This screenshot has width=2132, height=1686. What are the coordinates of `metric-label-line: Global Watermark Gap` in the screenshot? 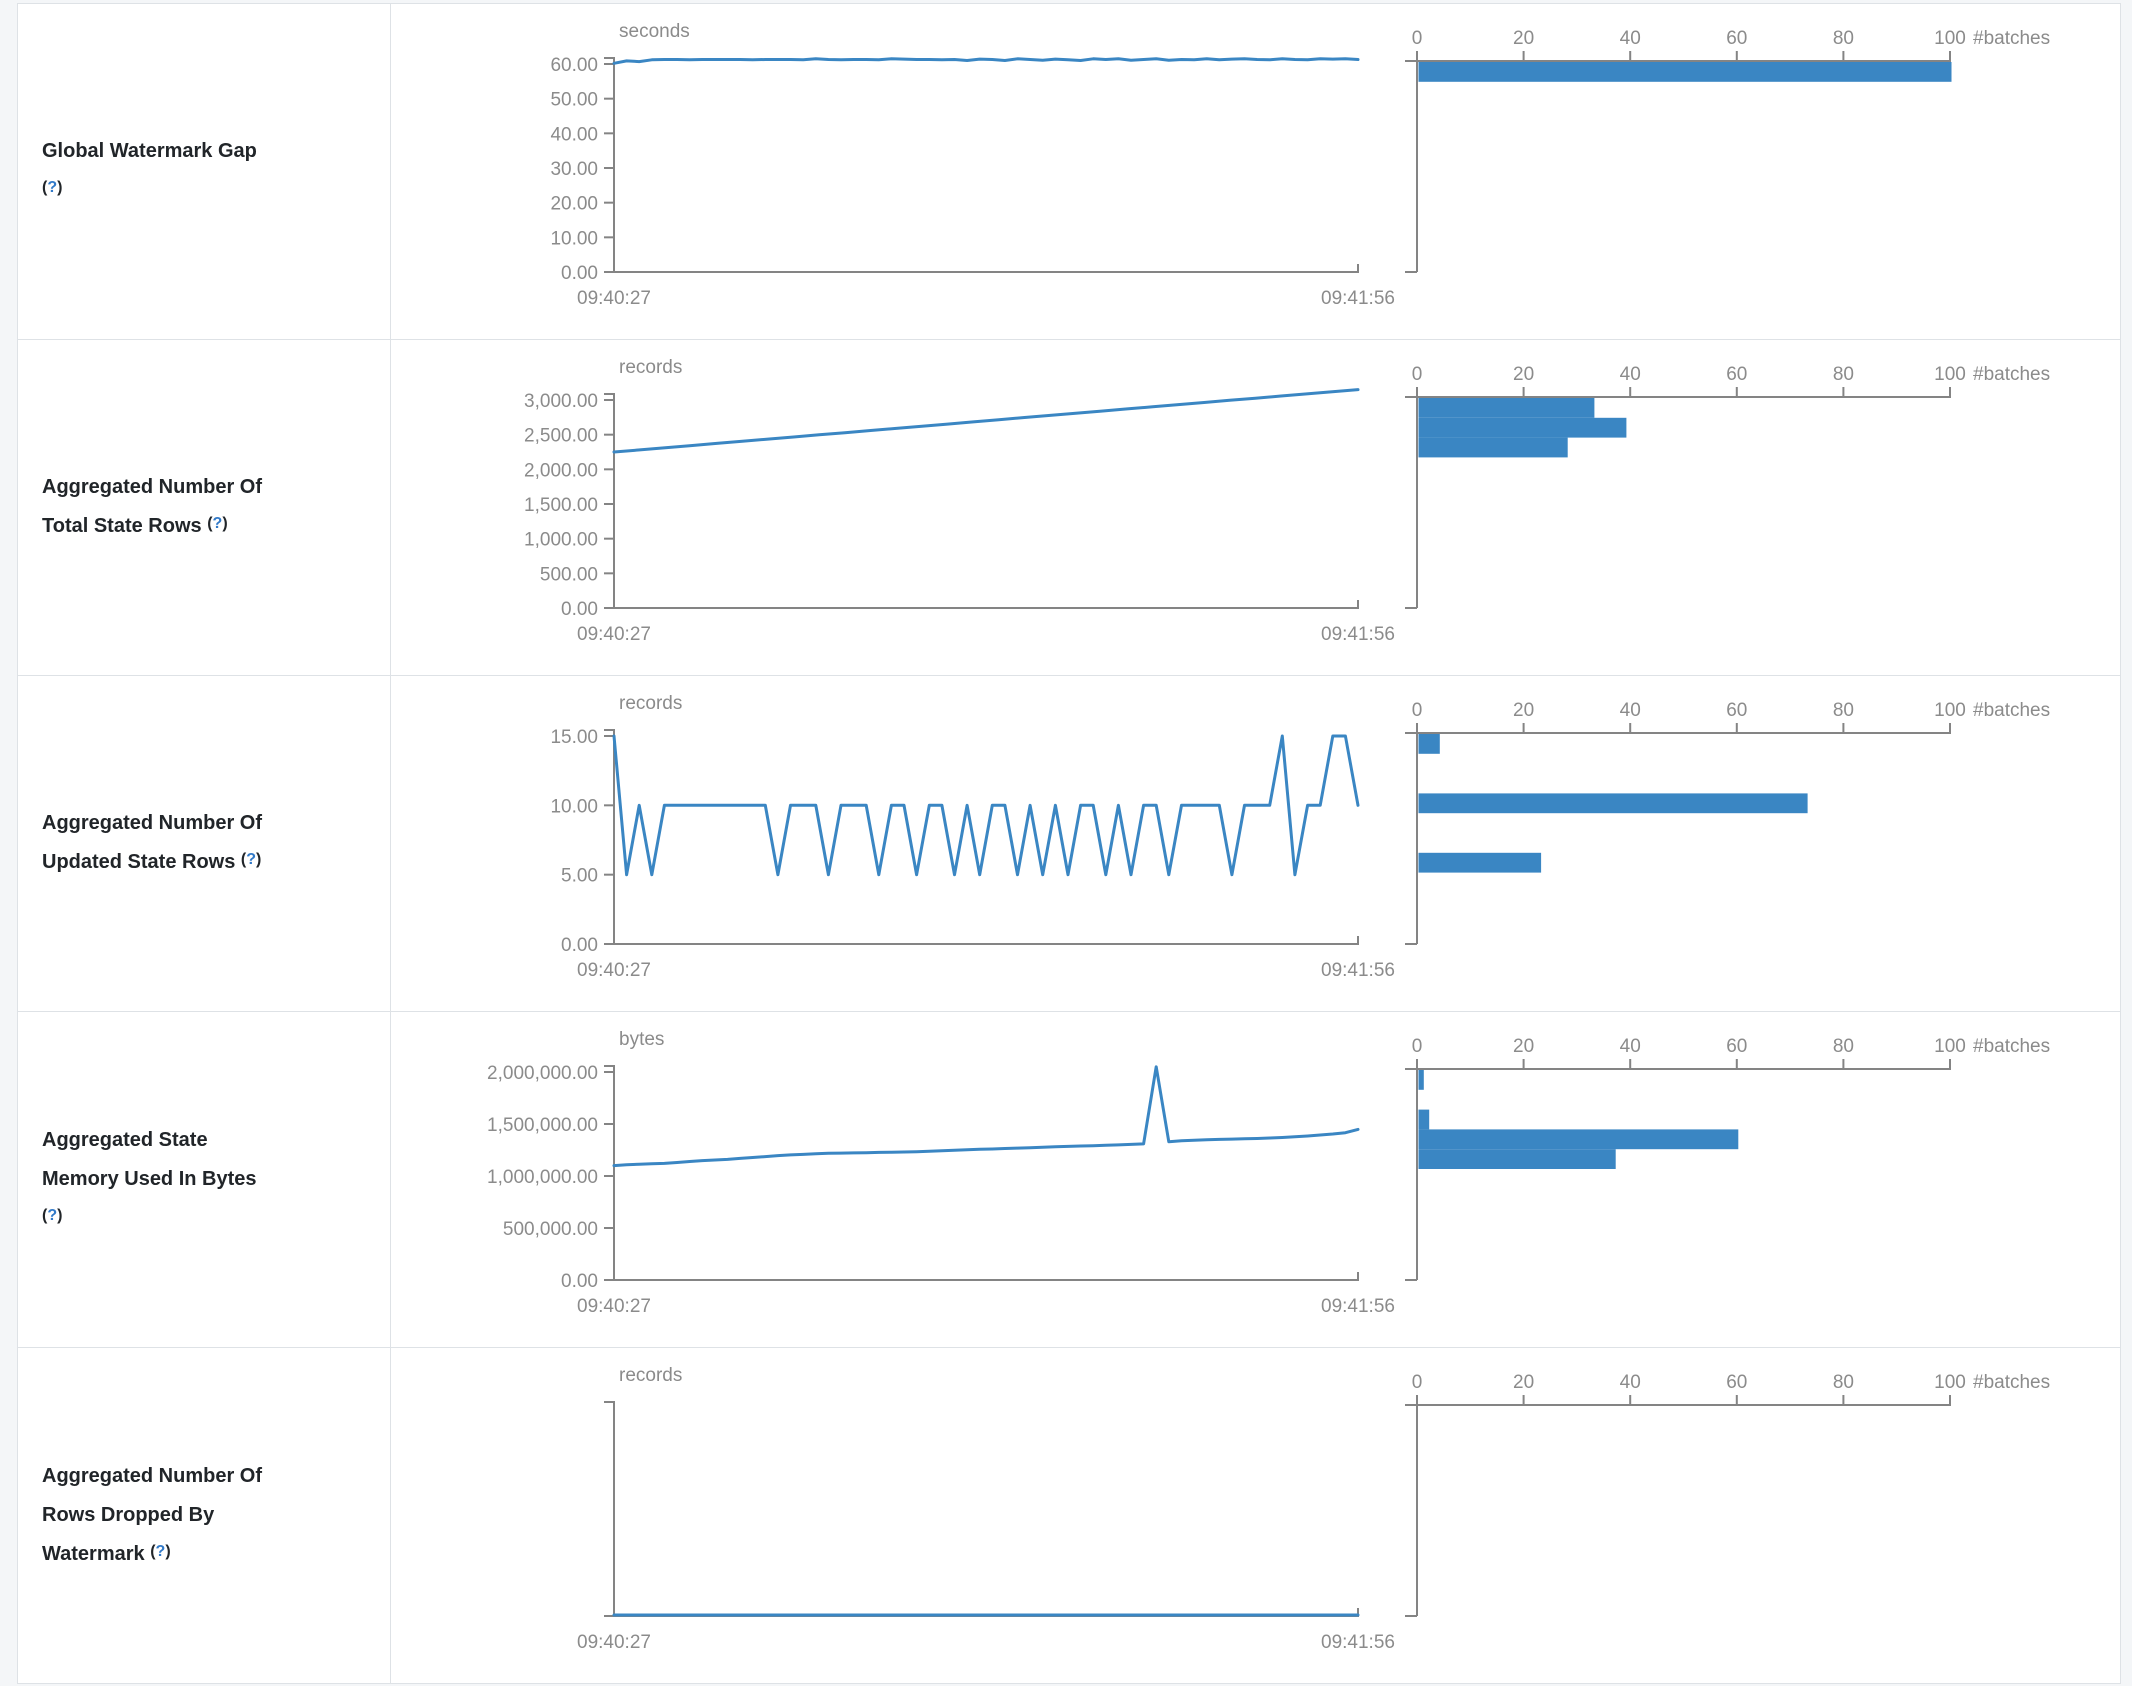 It's located at (149, 151).